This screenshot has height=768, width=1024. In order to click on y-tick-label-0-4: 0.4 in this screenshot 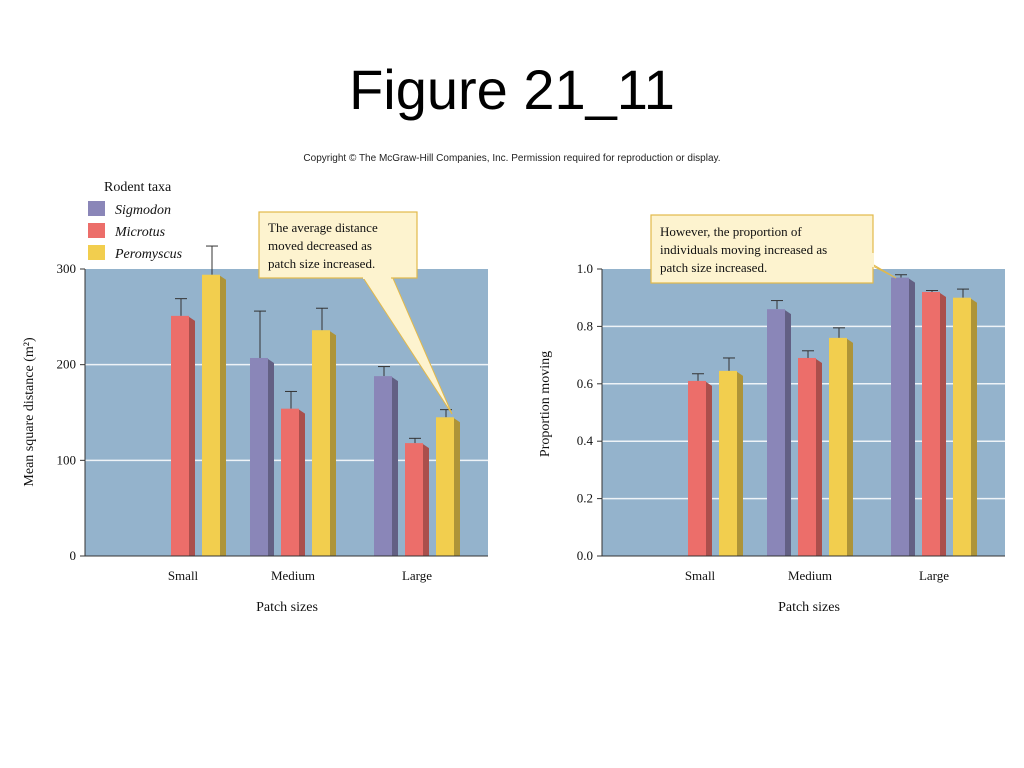, I will do `click(585, 440)`.